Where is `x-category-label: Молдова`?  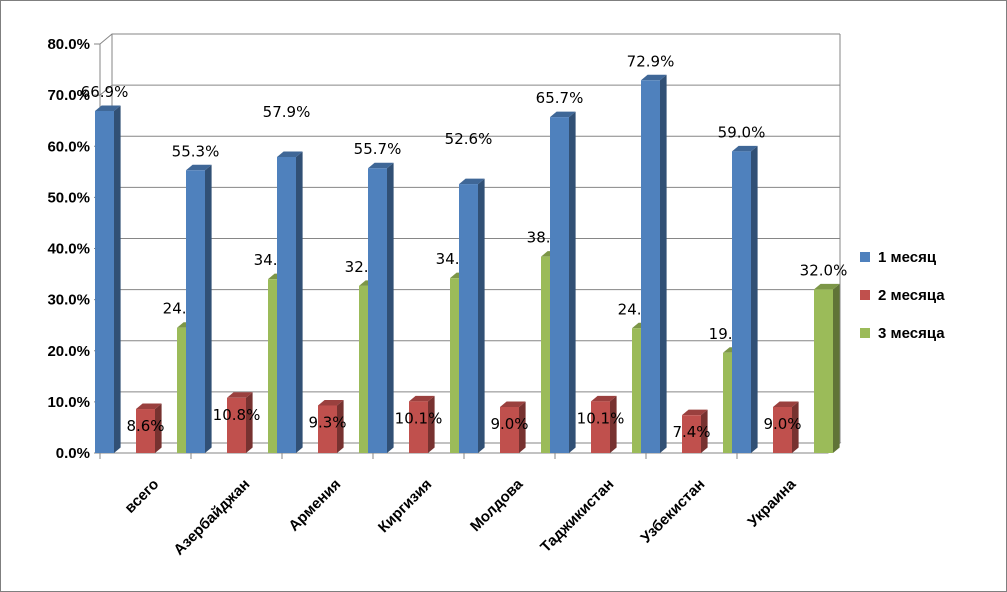 x-category-label: Молдова is located at coordinates (497, 505).